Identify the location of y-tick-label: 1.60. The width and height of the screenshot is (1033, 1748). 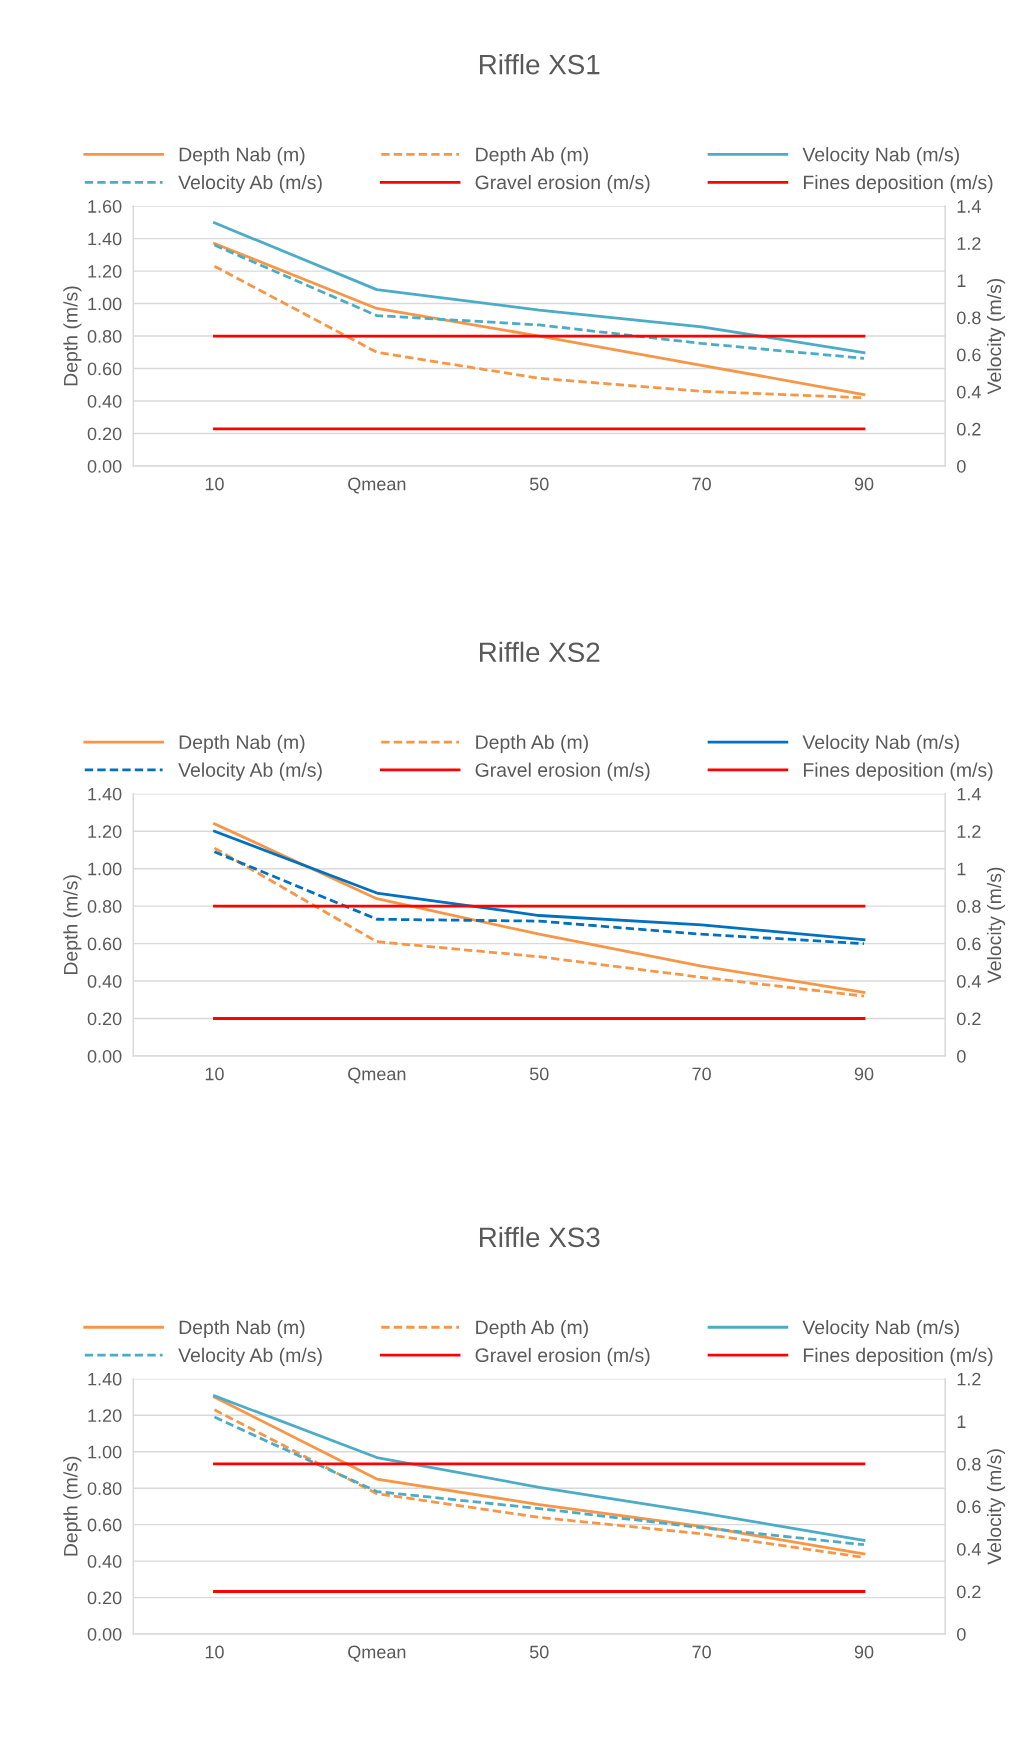
(105, 206).